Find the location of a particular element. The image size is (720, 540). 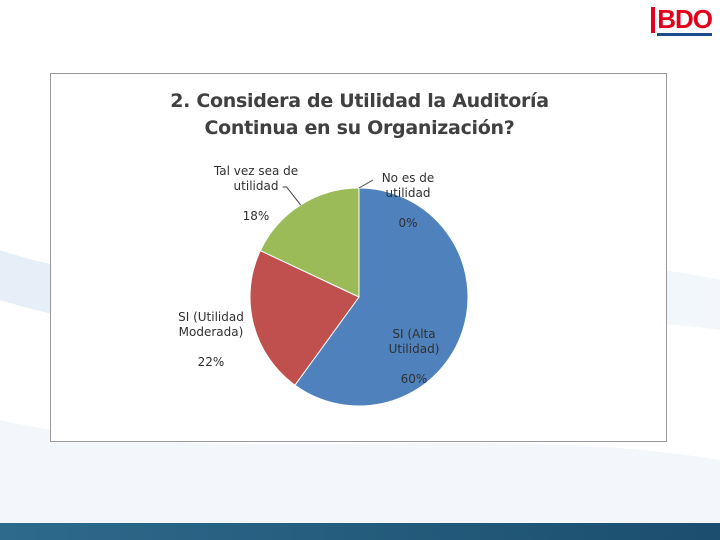

slice-label-name: No es de utilidad is located at coordinates (408, 185).